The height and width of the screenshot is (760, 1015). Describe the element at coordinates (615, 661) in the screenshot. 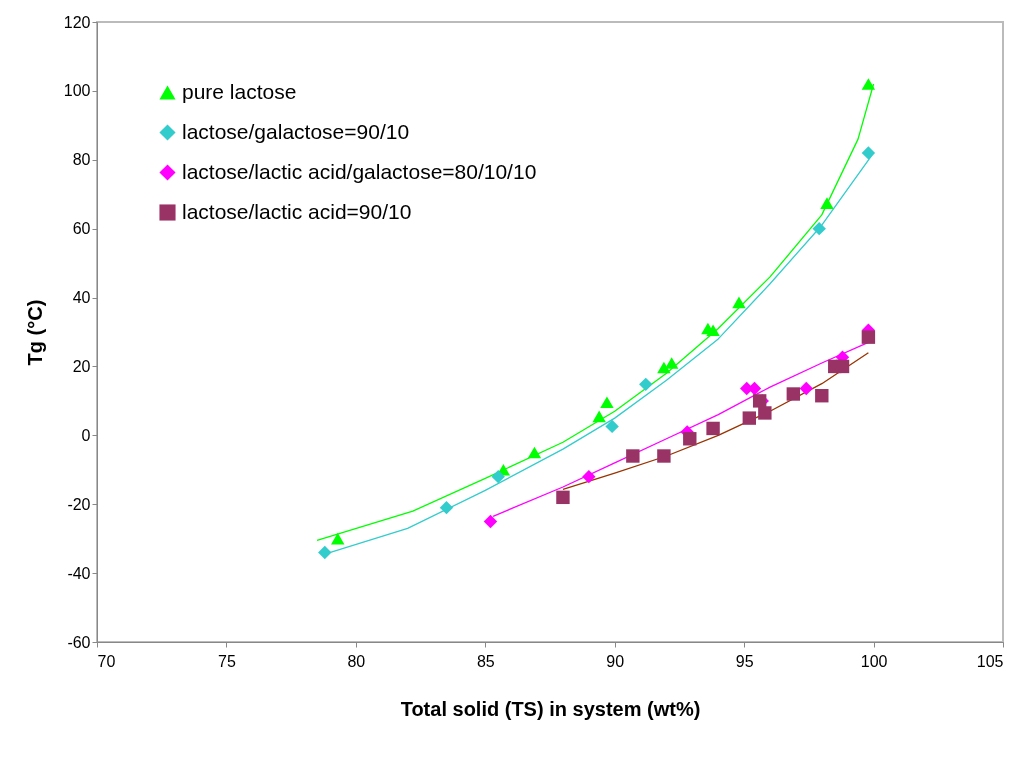

I see `x-tick-label: 90` at that location.